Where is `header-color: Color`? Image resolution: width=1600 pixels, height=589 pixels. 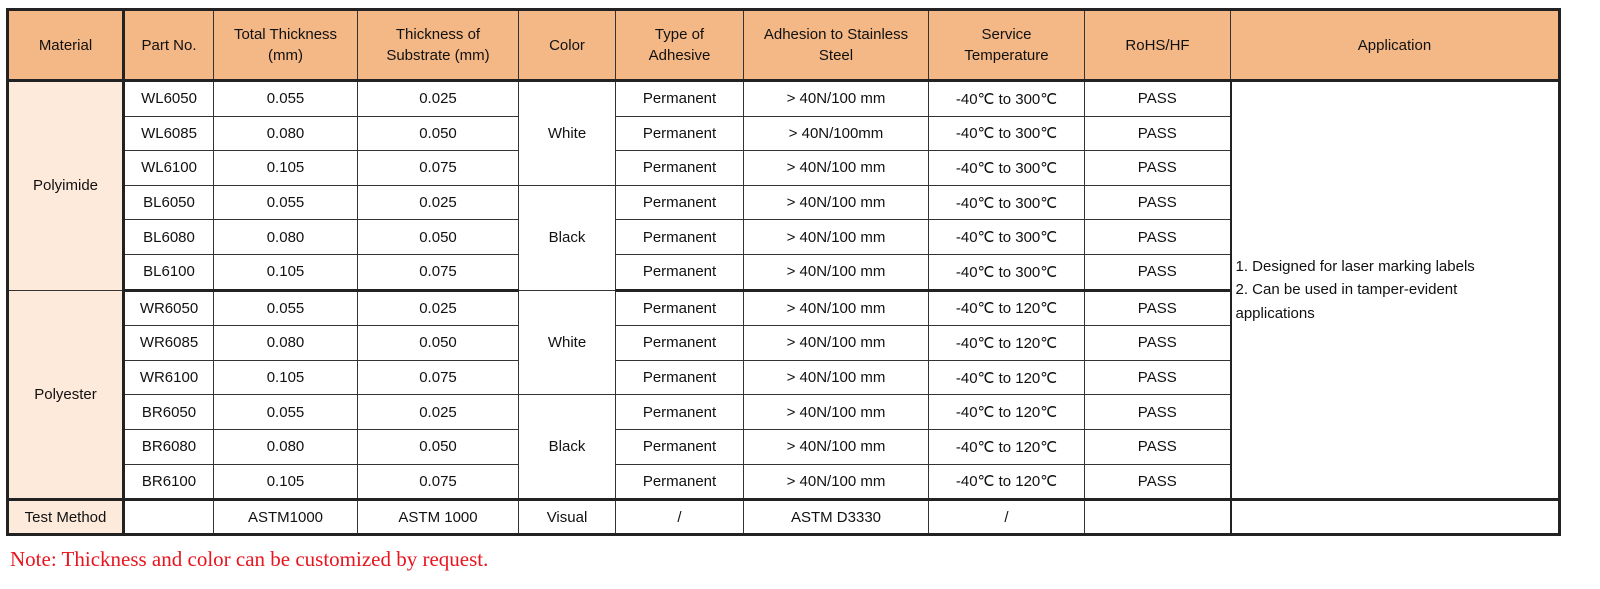
header-color: Color is located at coordinates (567, 45).